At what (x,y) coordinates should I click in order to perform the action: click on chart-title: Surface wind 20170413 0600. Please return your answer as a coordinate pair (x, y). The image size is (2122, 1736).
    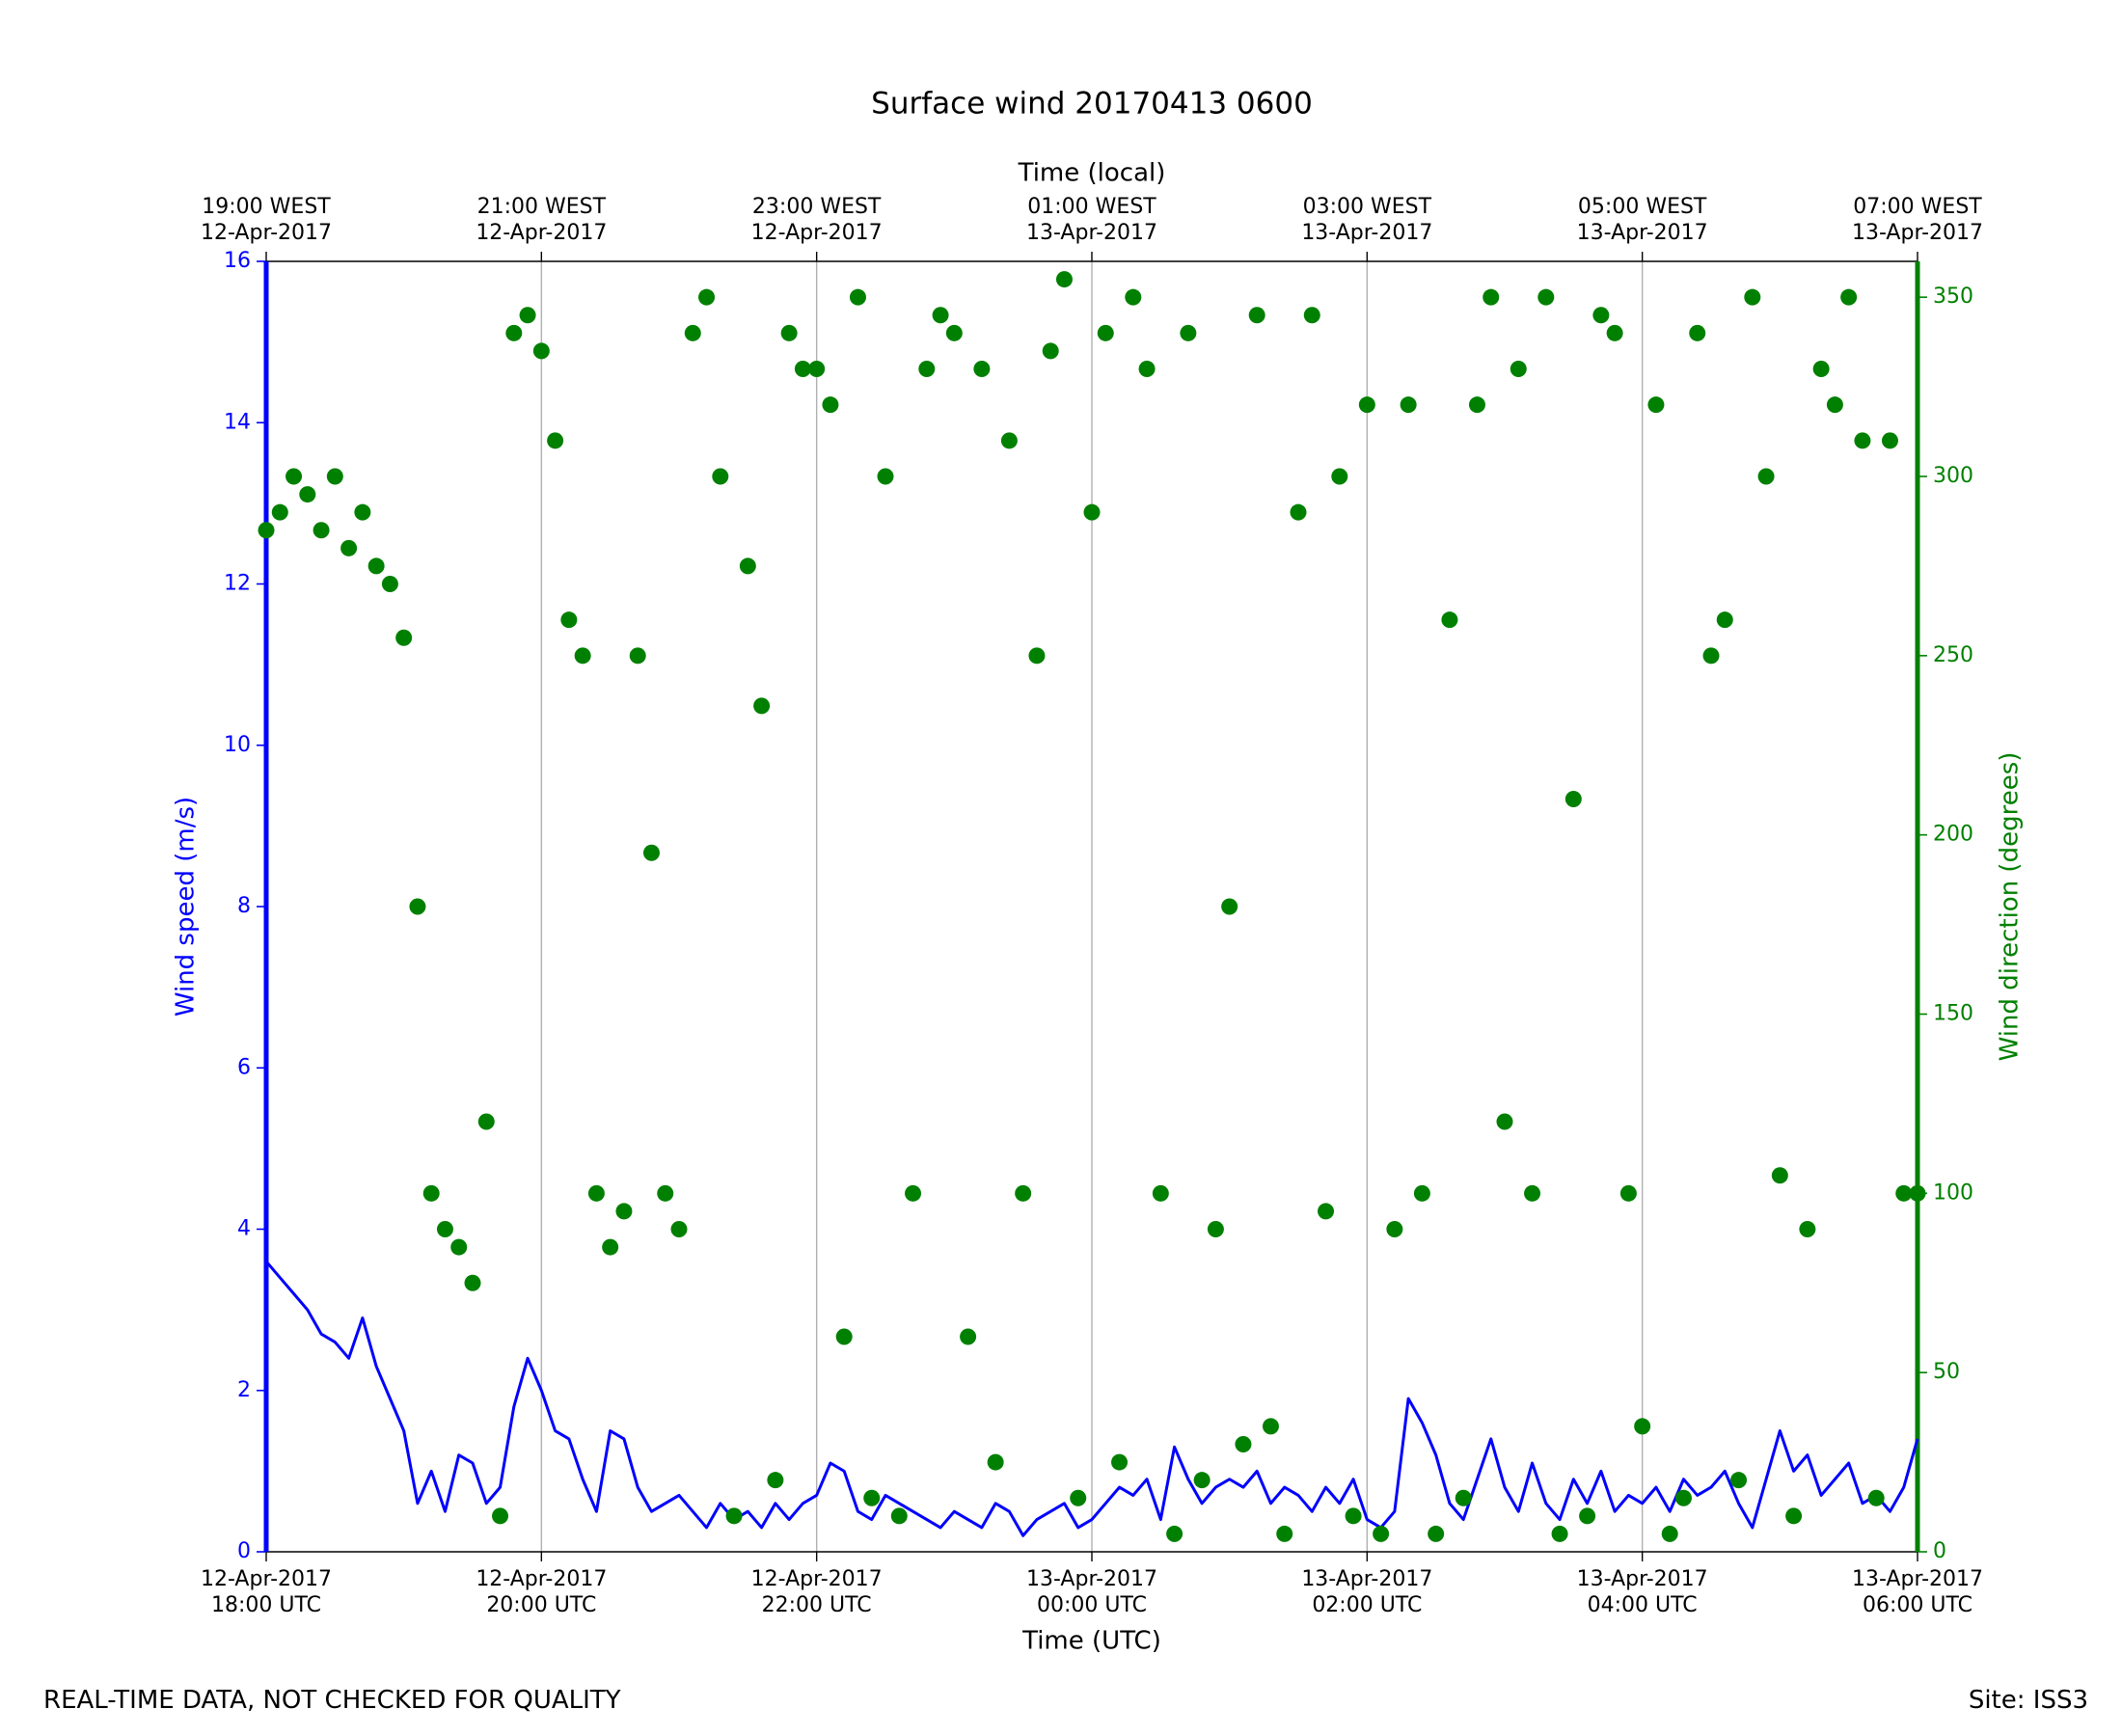
    Looking at the image, I should click on (1092, 104).